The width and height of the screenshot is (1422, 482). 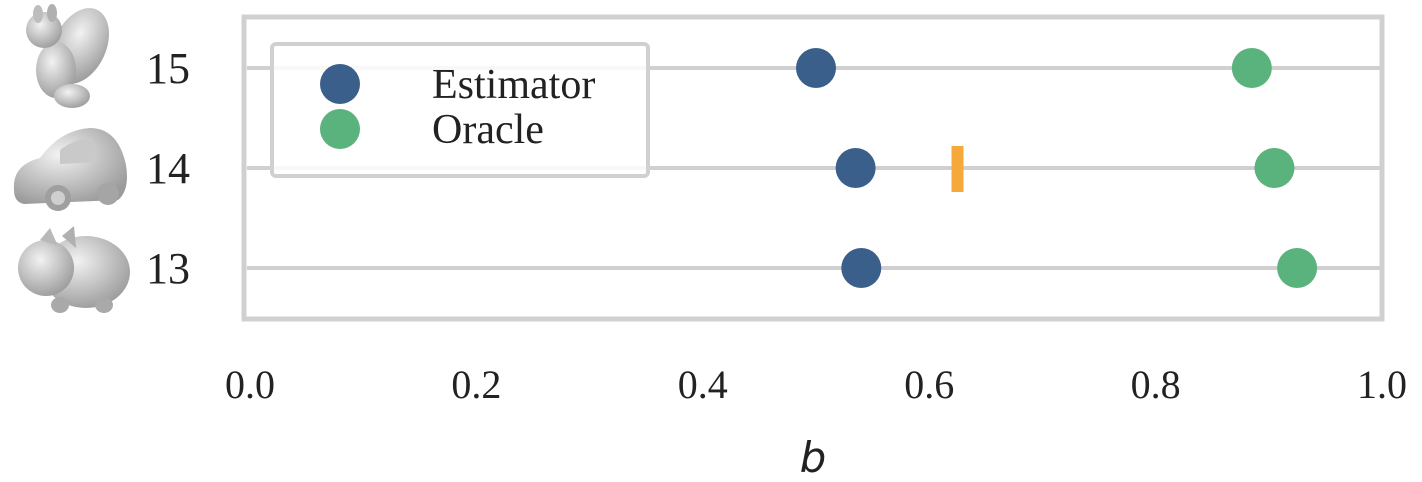 What do you see at coordinates (250, 384) in the screenshot?
I see `x-tick-0.0: 0.0` at bounding box center [250, 384].